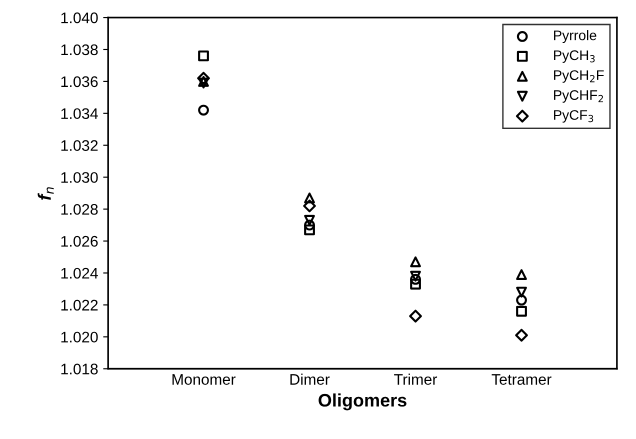 The width and height of the screenshot is (636, 439). Describe the element at coordinates (79, 145) in the screenshot. I see `y-tick-label: 1.032` at that location.